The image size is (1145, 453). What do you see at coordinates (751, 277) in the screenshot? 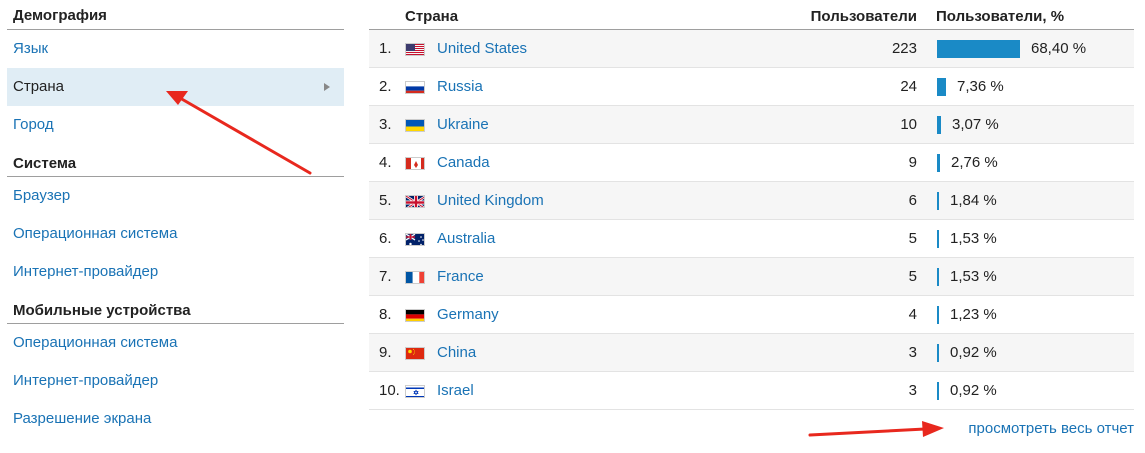
I see `table-row: 7. France 5 1,53 %` at bounding box center [751, 277].